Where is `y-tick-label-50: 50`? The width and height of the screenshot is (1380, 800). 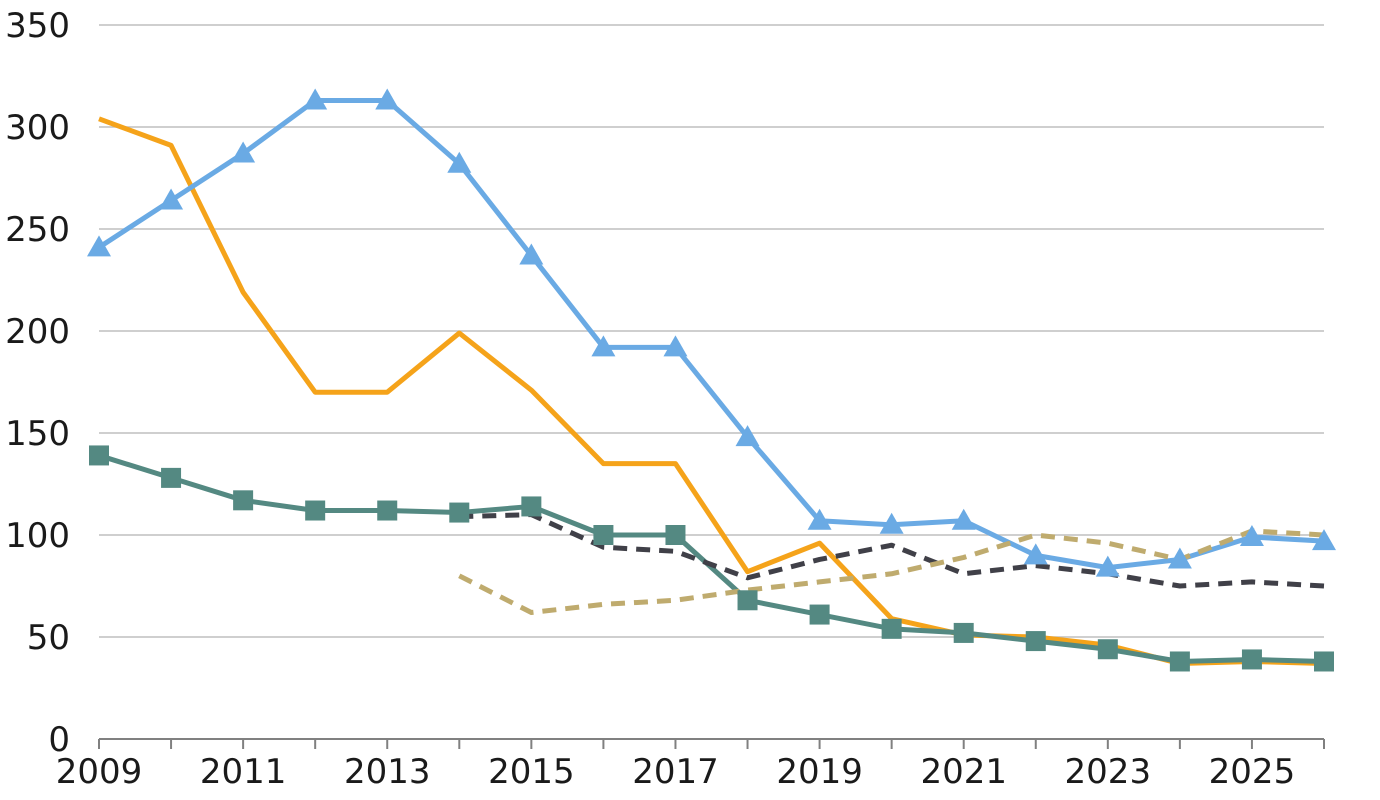
y-tick-label-50: 50 is located at coordinates (48, 638).